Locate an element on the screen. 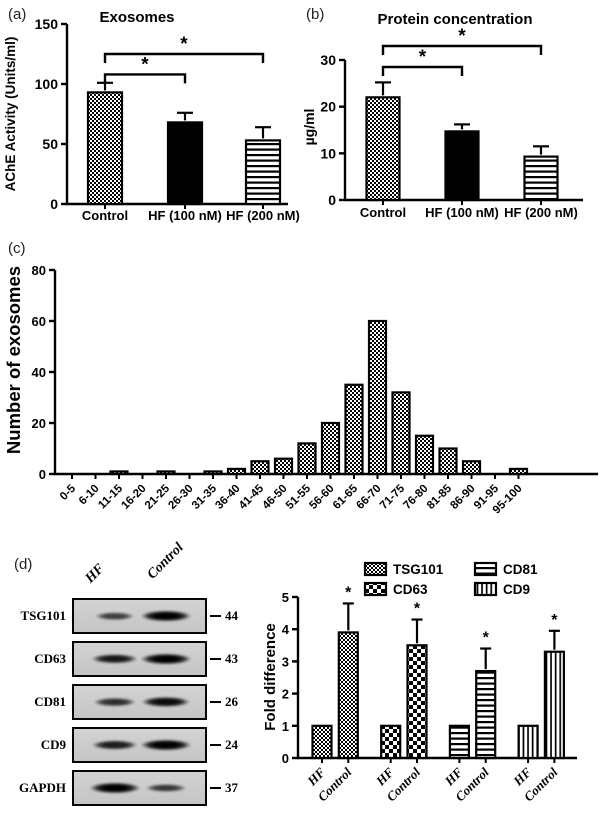 This screenshot has width=605, height=815. mw-marker: 37 is located at coordinates (224, 788).